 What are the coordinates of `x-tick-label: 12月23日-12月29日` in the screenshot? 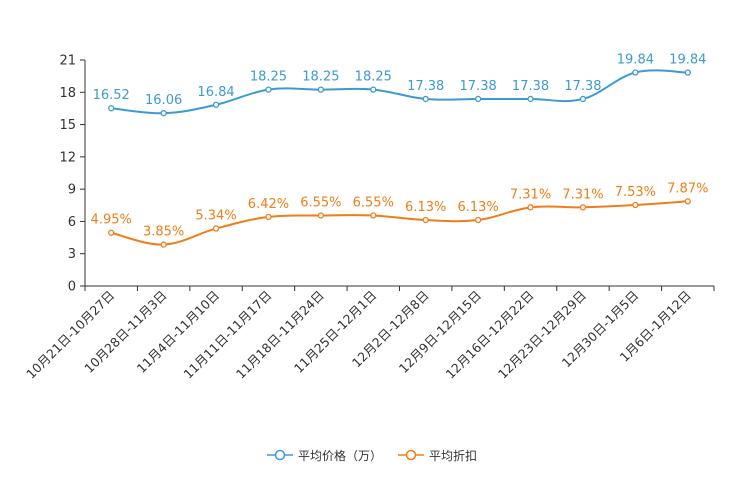 It's located at (542, 335).